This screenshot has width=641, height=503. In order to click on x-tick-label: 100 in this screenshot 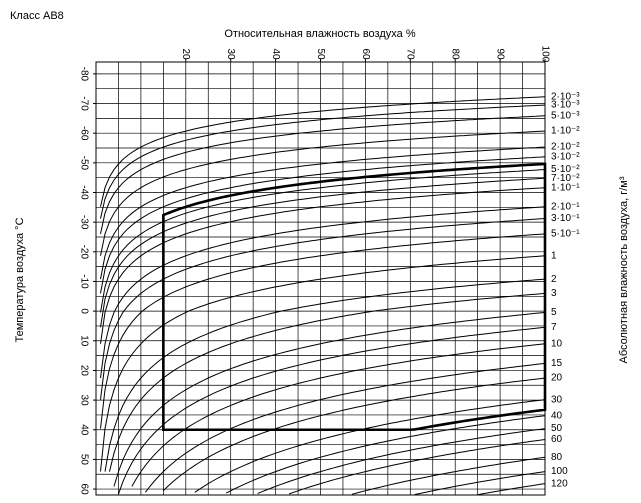, I will do `click(544, 54)`.